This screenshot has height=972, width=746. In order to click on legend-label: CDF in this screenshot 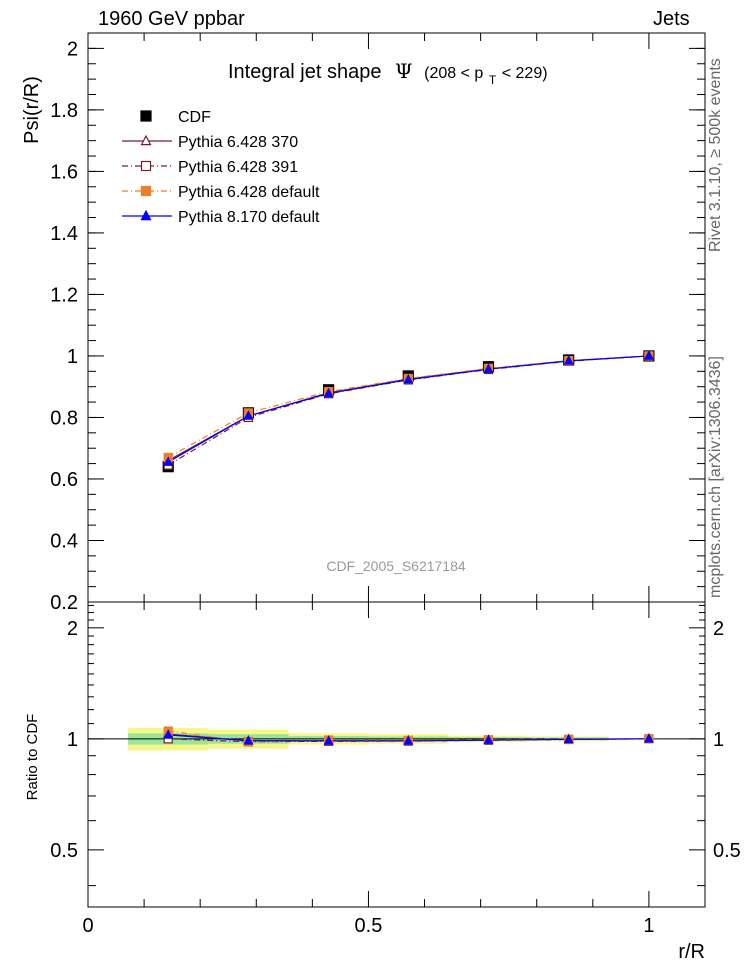, I will do `click(194, 117)`.